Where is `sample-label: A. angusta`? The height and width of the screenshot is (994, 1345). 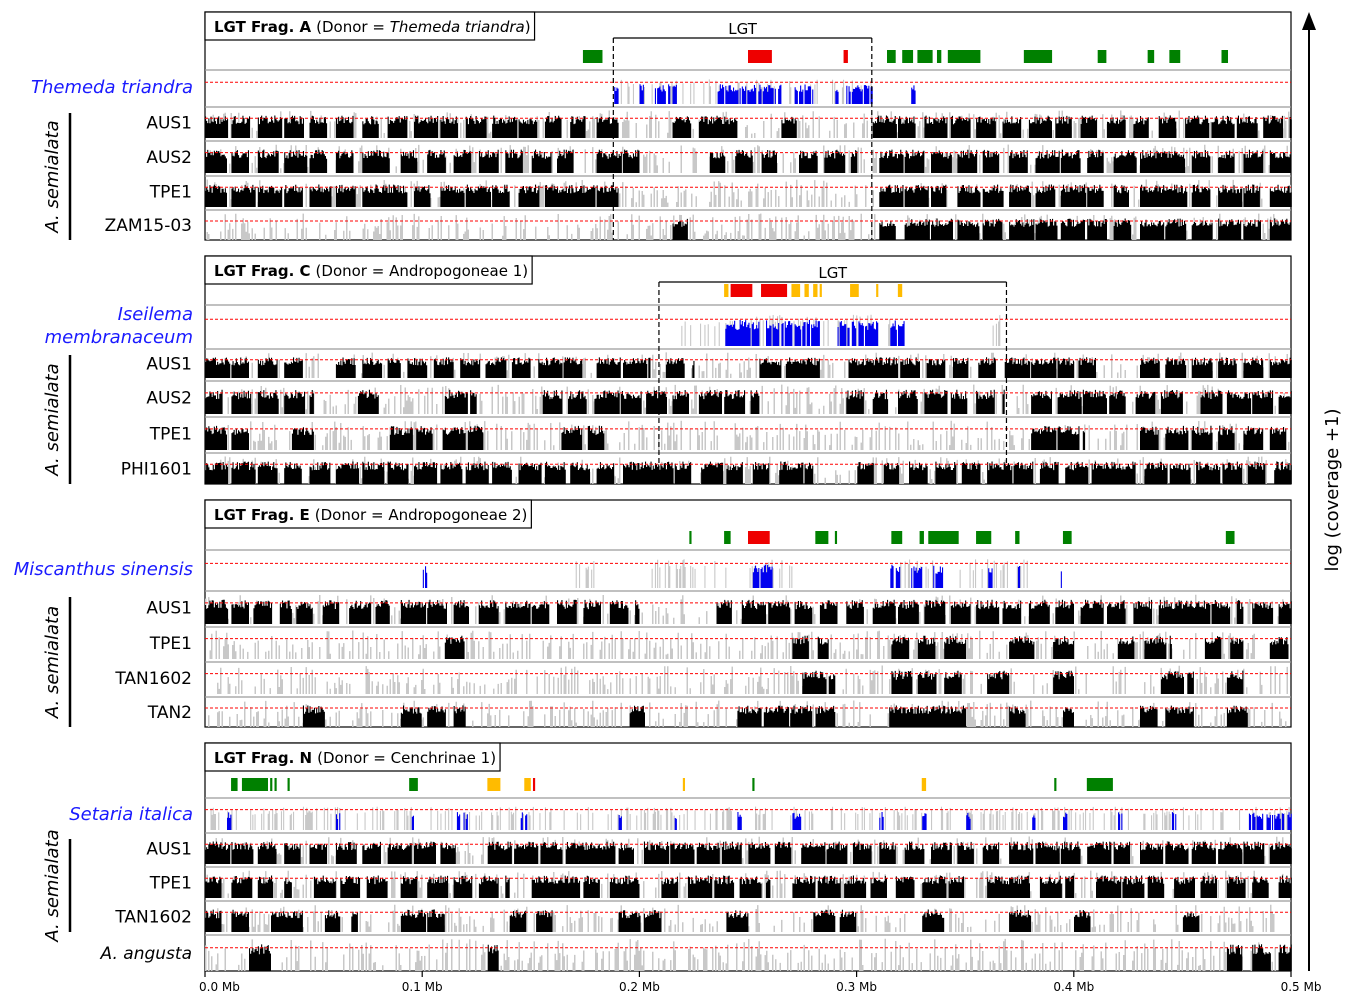
sample-label: A. angusta is located at coordinates (146, 954).